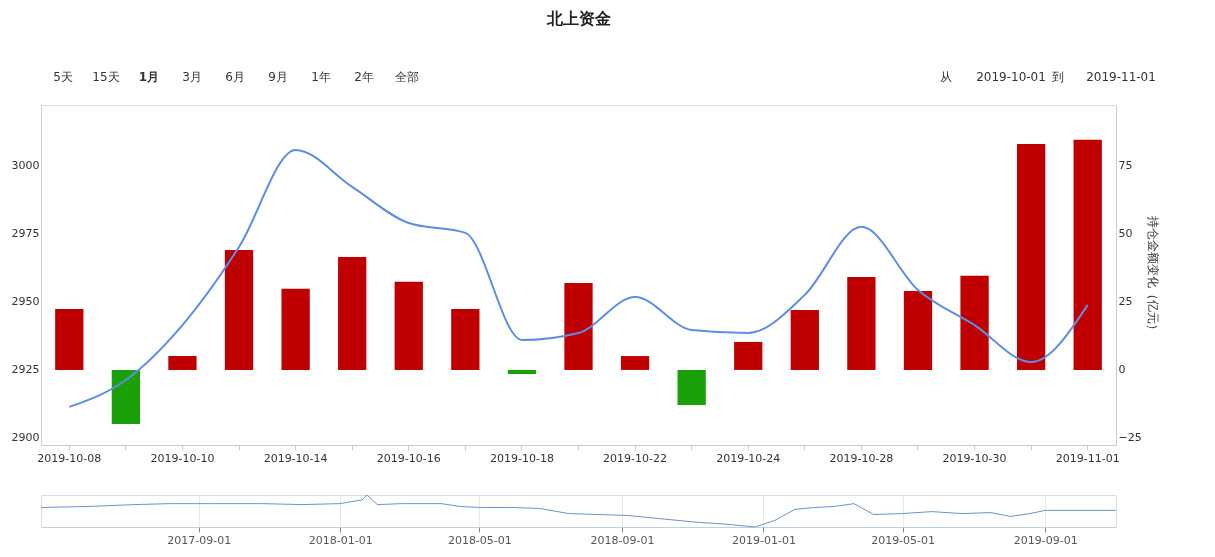 This screenshot has width=1215, height=557. Describe the element at coordinates (974, 458) in the screenshot. I see `x-tick-label: 2019-10-30` at that location.